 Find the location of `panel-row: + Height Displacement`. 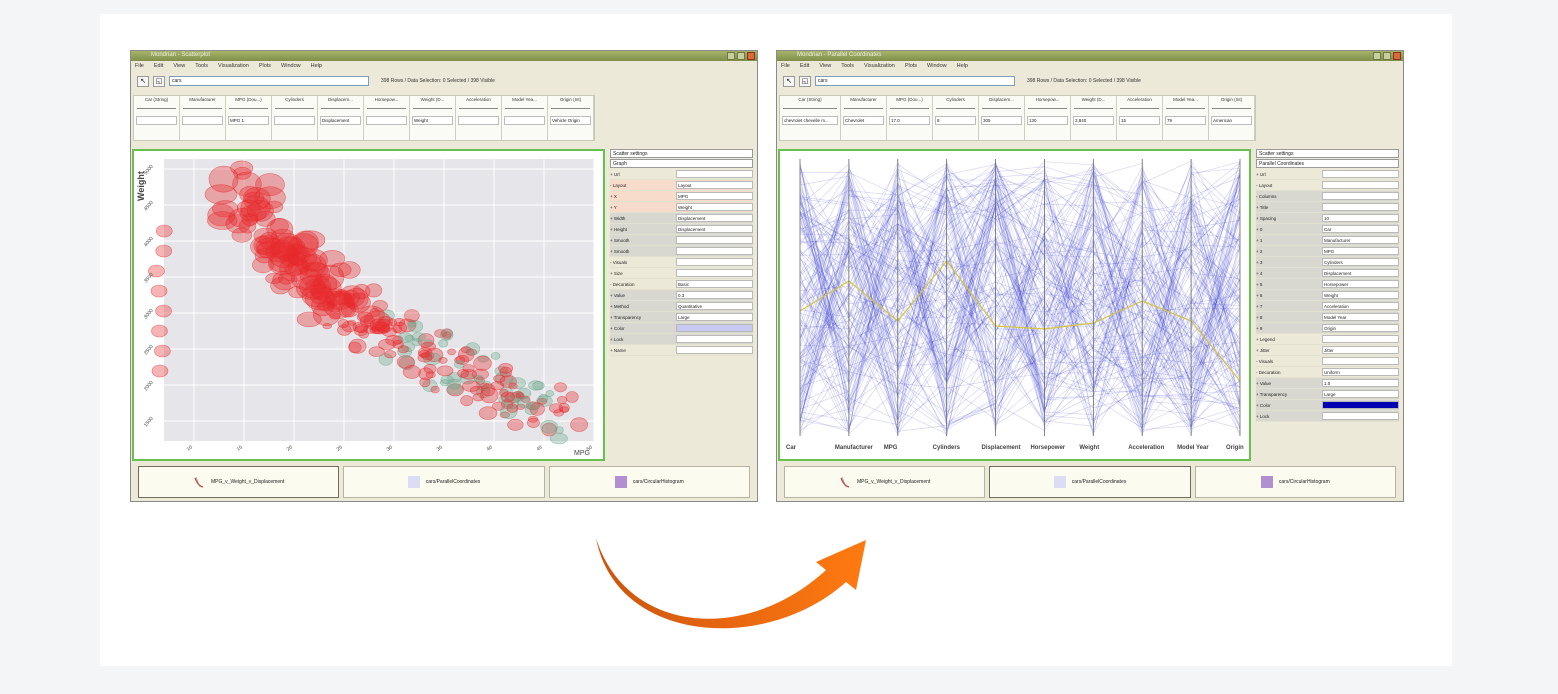

panel-row: + Height Displacement is located at coordinates (681, 229).